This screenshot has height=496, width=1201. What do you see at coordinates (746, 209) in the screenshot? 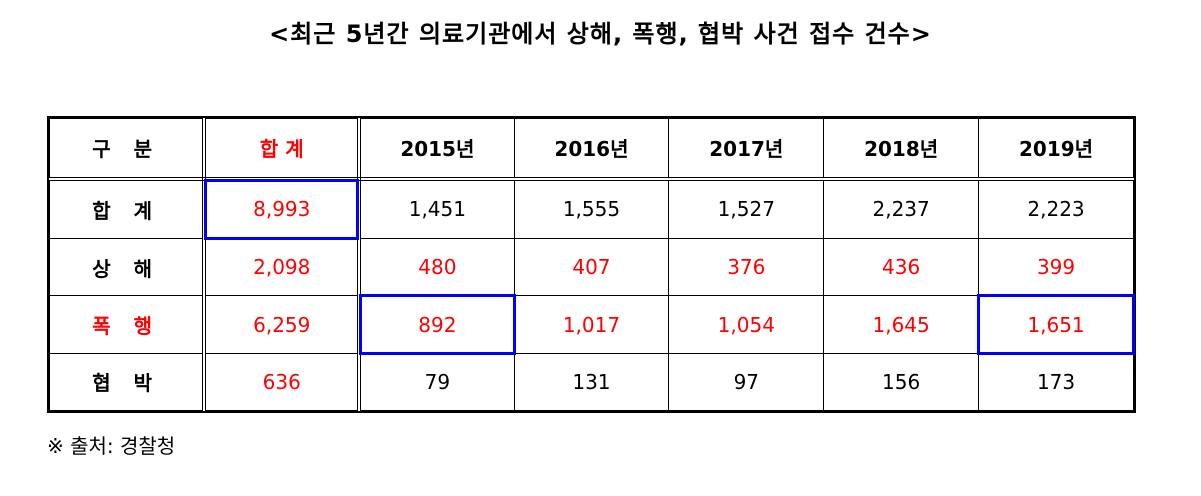
I see `cell-total-2017: 1,527` at bounding box center [746, 209].